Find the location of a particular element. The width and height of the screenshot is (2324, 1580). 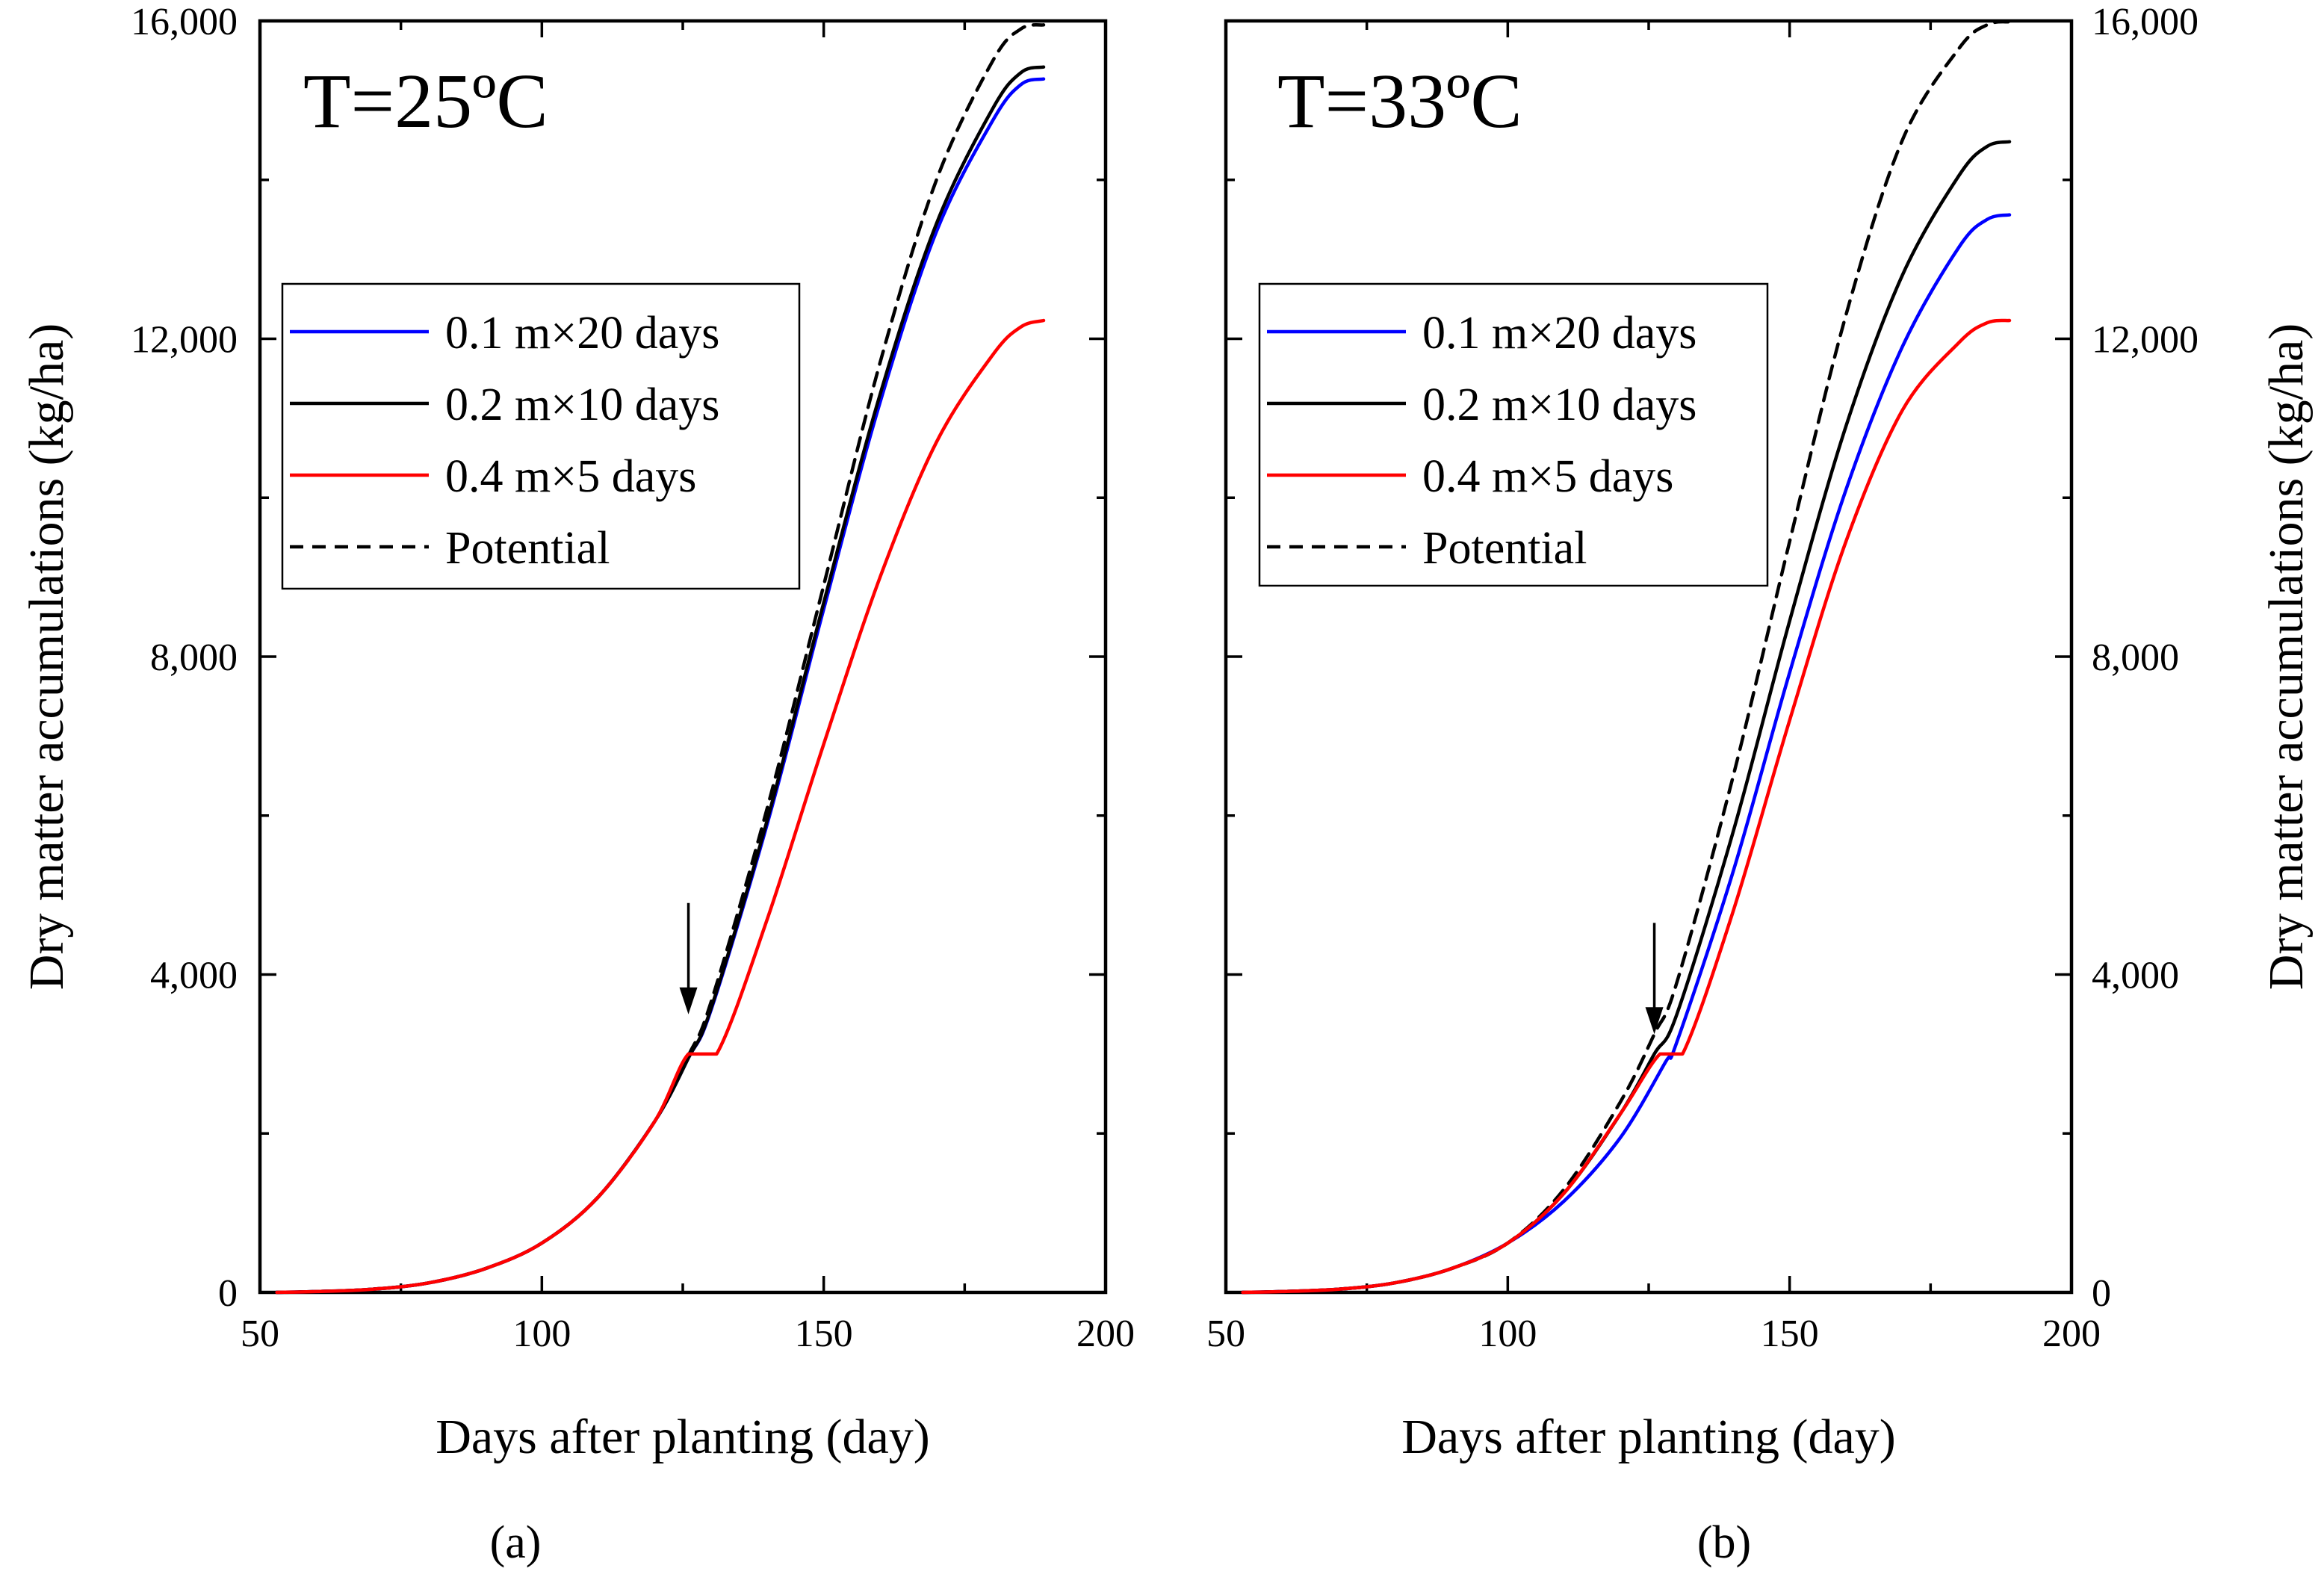

panel-a-legend-box is located at coordinates (541, 436).